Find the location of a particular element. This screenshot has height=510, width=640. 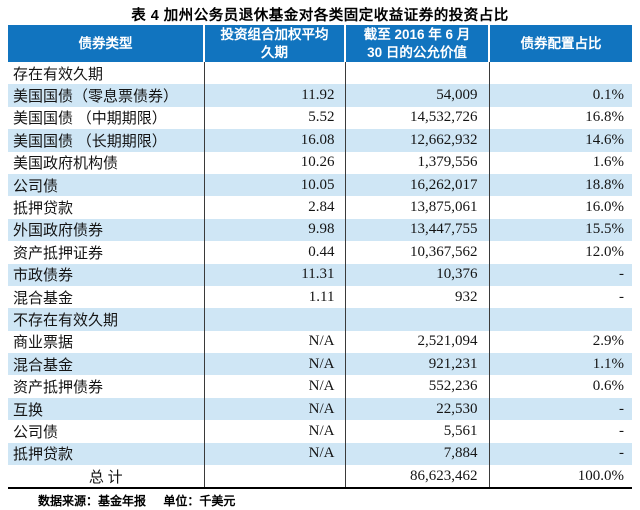

table-row: 美国政府机构债 10.26 1,379,556 1.6% is located at coordinates (320, 162).